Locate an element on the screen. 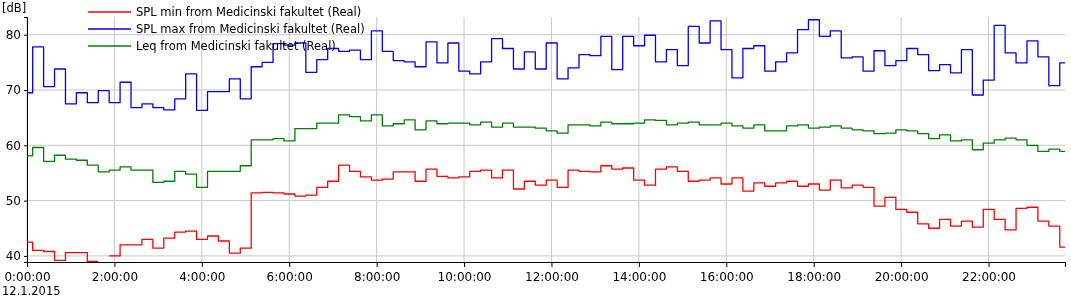 The height and width of the screenshot is (298, 1071). x-tick-label: 10:00:00 is located at coordinates (464, 276).